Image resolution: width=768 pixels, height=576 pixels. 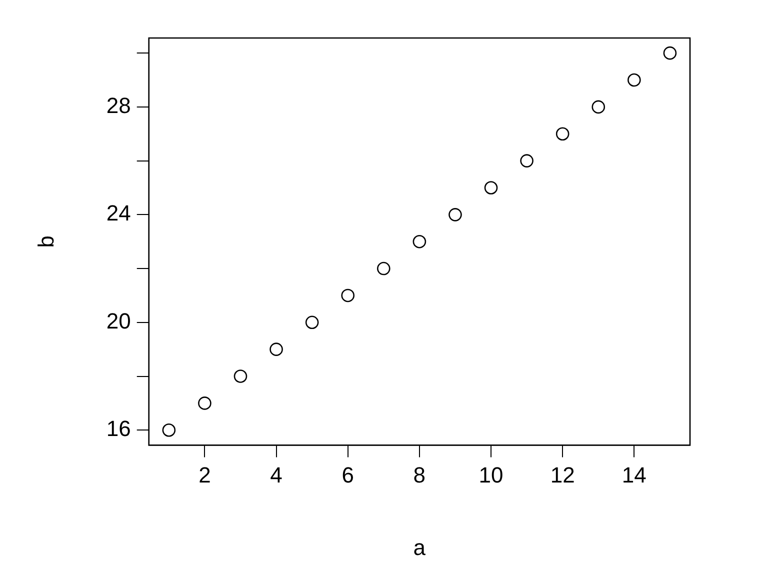 What do you see at coordinates (348, 475) in the screenshot?
I see `x-tick-label: 6` at bounding box center [348, 475].